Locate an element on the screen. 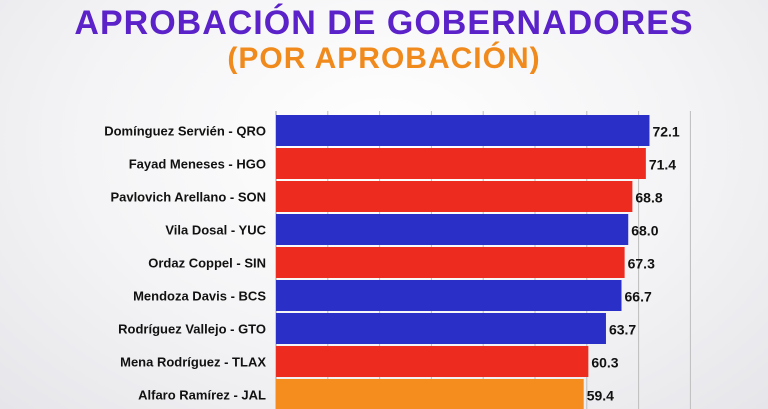 The width and height of the screenshot is (768, 409). category-label: Mena Rodríguez - TLAX is located at coordinates (193, 362).